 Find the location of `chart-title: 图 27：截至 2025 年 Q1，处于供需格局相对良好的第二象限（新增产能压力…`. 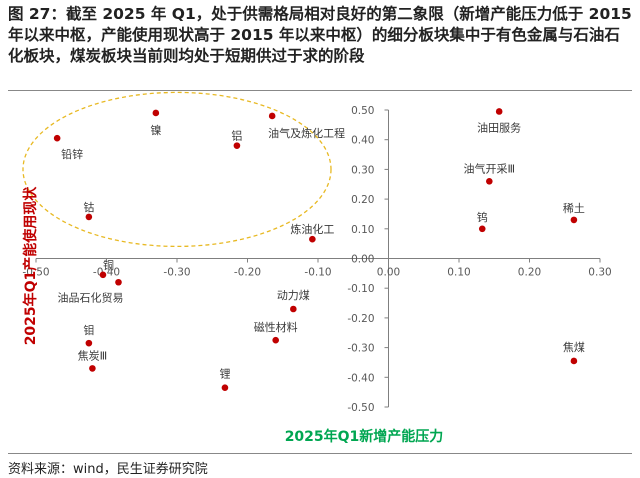

chart-title: 图 27：截至 2025 年 Q1，处于供需格局相对良好的第二象限（新增产能压力… is located at coordinates (320, 35).